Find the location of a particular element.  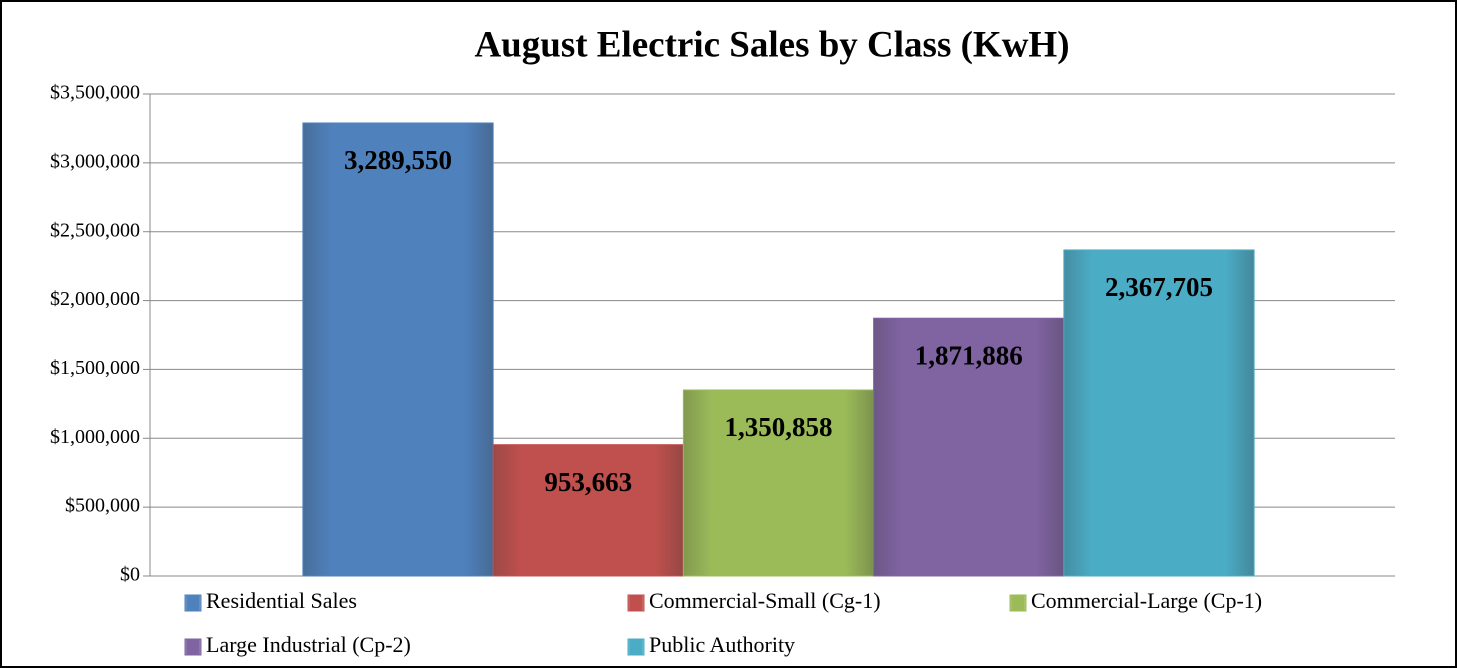

y-tick-label: $1,000,000 is located at coordinates (95, 437).